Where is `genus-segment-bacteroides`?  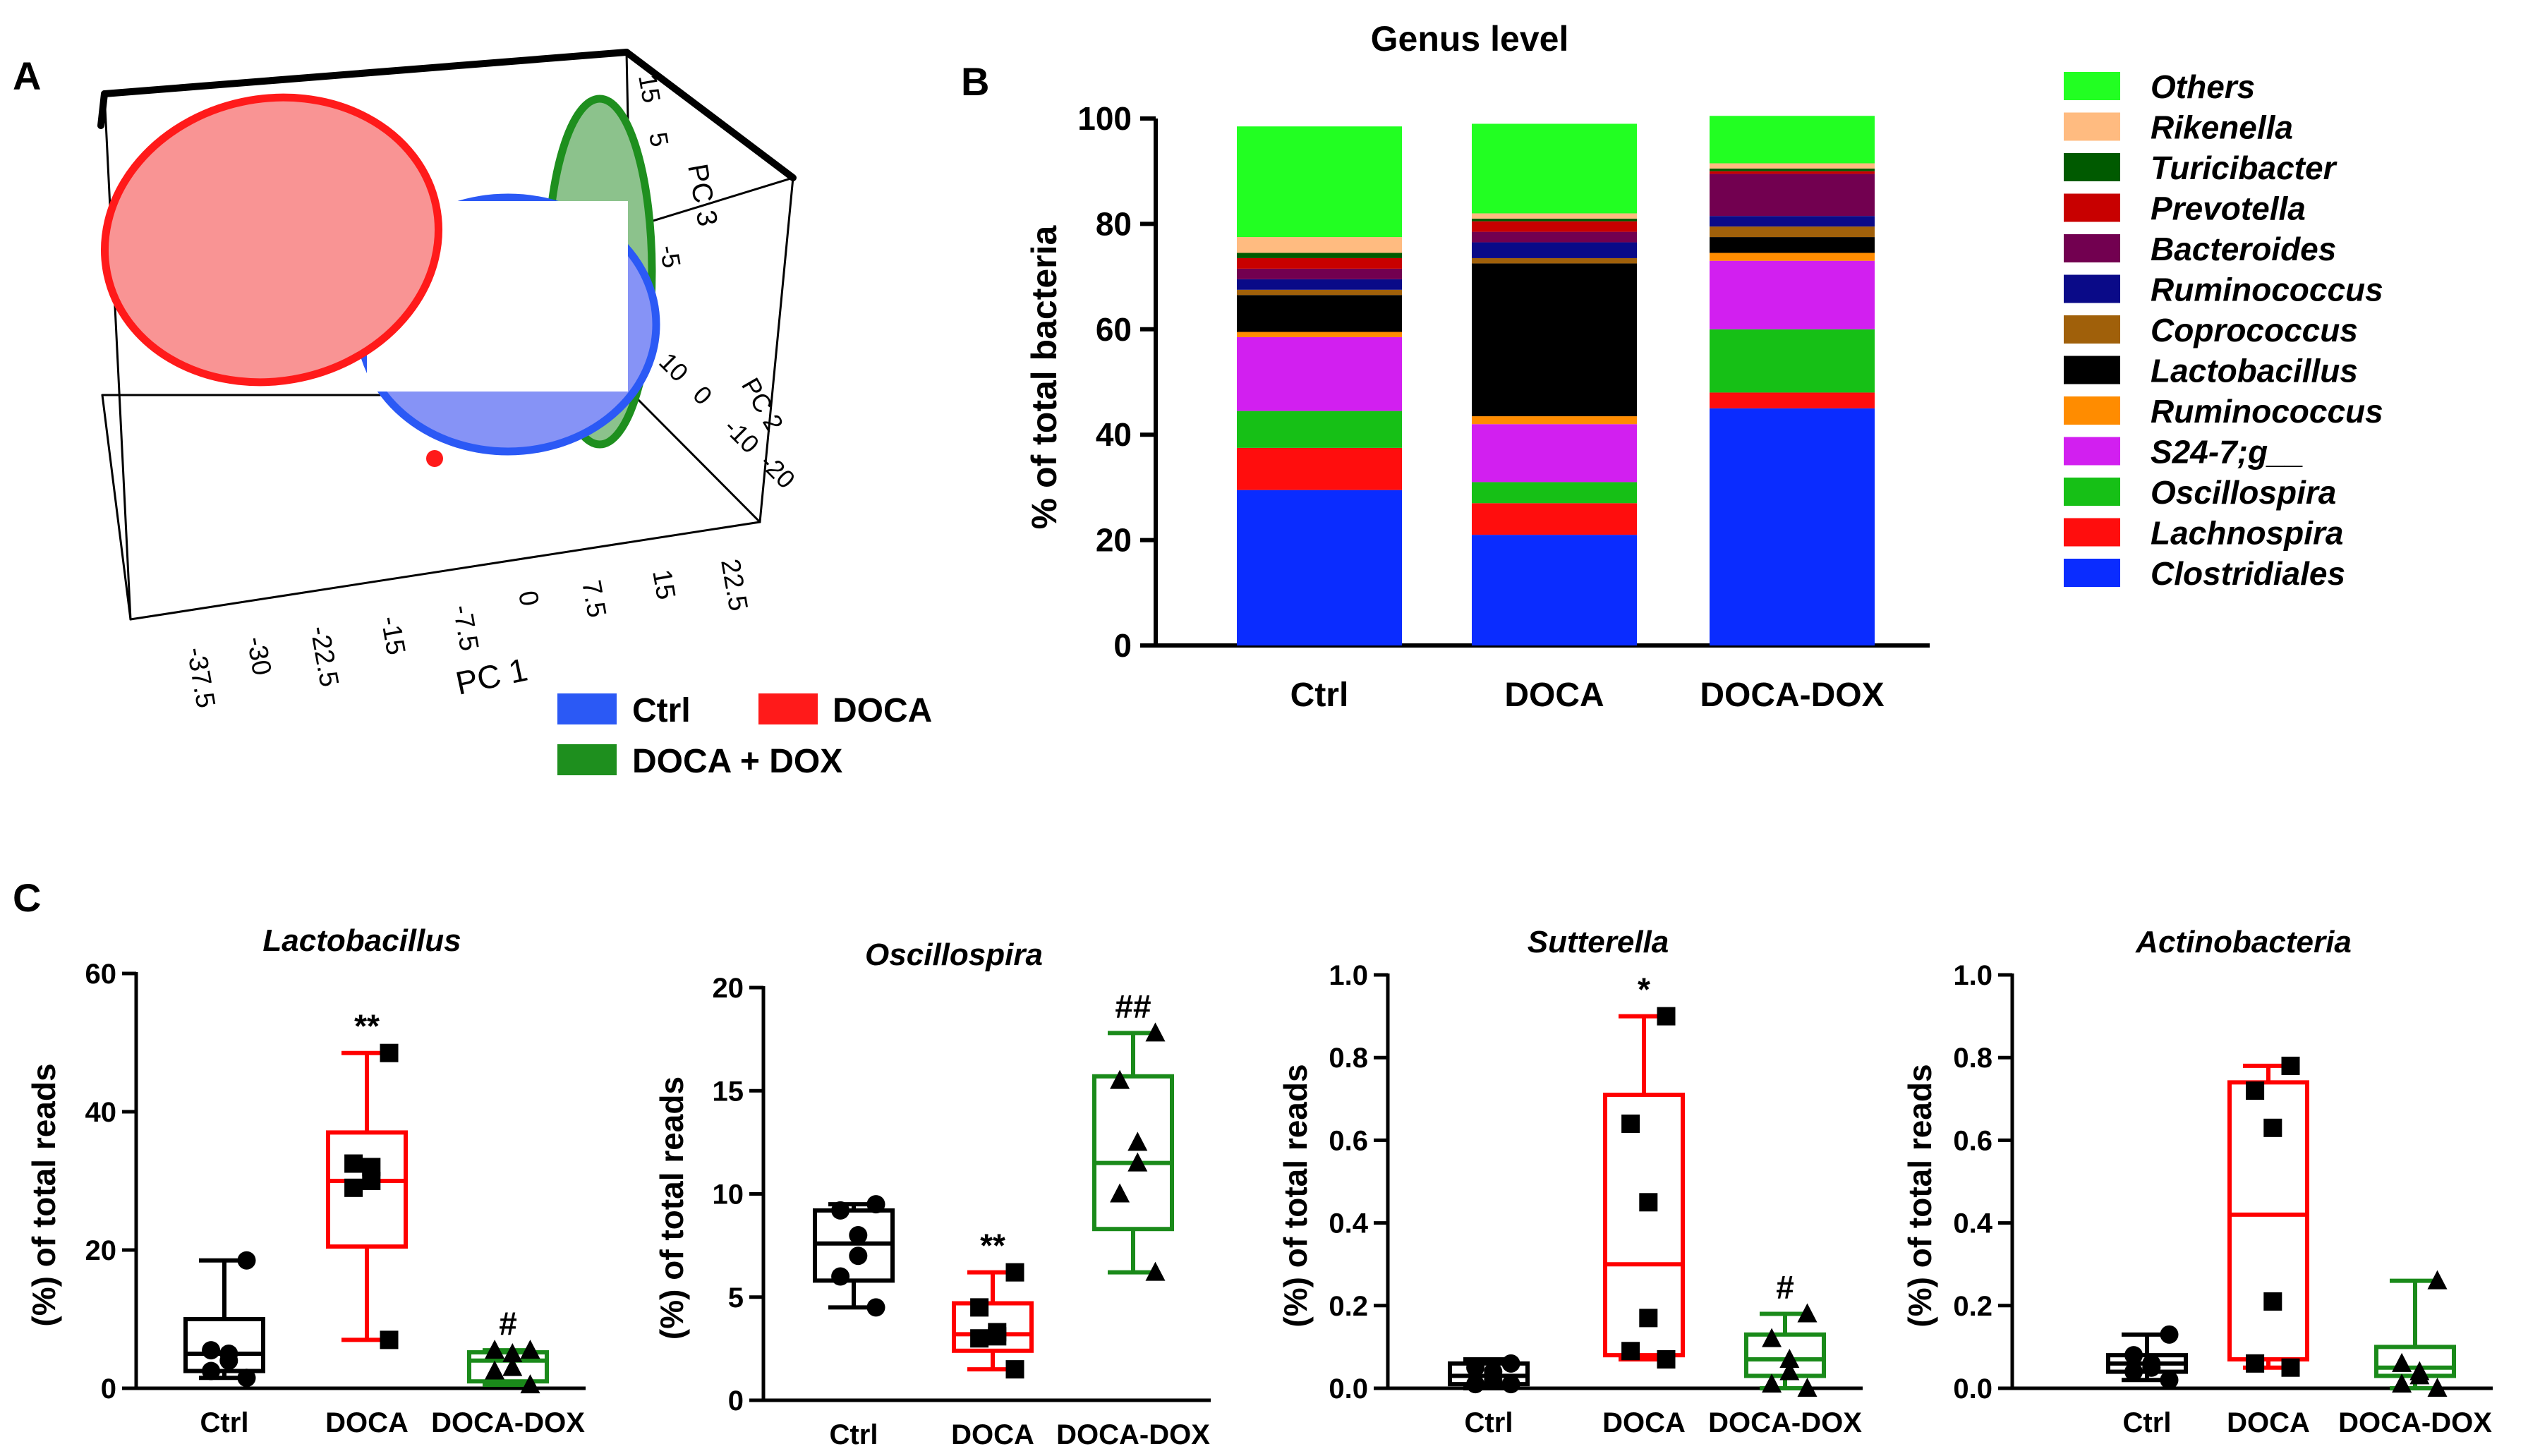
genus-segment-bacteroides is located at coordinates (1319, 274).